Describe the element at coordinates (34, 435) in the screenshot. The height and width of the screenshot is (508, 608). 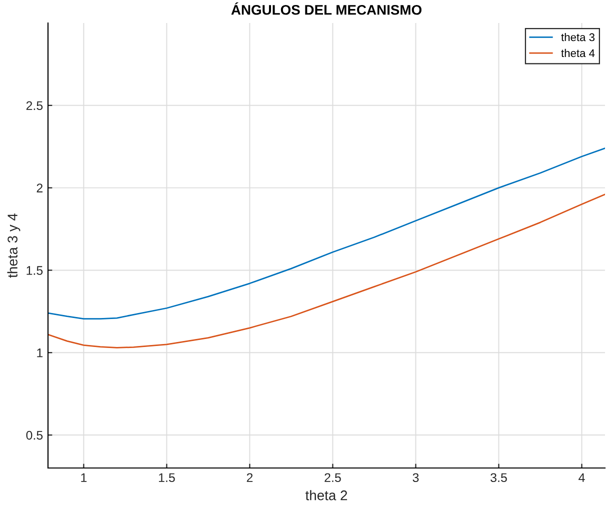
I see `y-tick-label: 0.5` at that location.